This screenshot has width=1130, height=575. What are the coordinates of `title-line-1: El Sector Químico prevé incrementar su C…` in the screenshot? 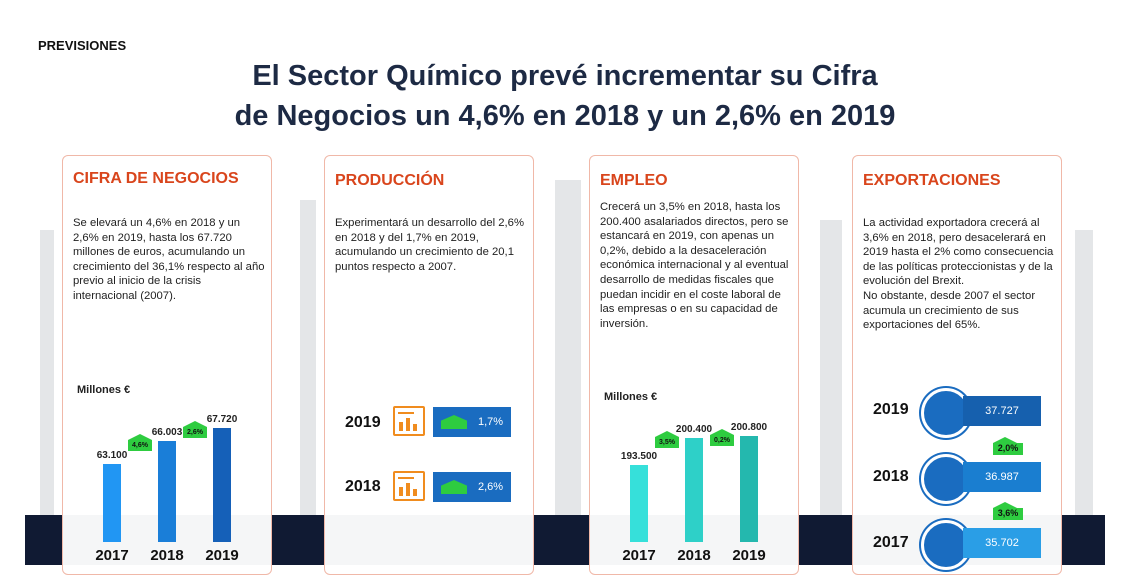 It's located at (565, 76).